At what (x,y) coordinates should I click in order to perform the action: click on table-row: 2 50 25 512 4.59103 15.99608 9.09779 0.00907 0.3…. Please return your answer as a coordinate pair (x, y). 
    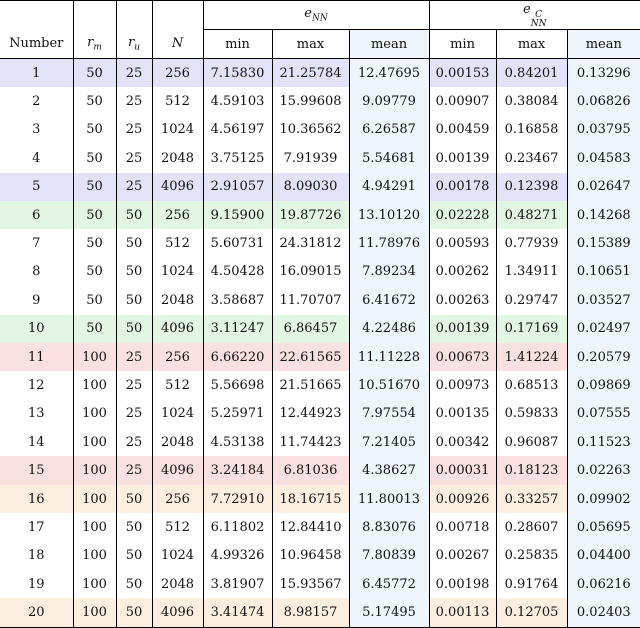
    Looking at the image, I should click on (320, 101).